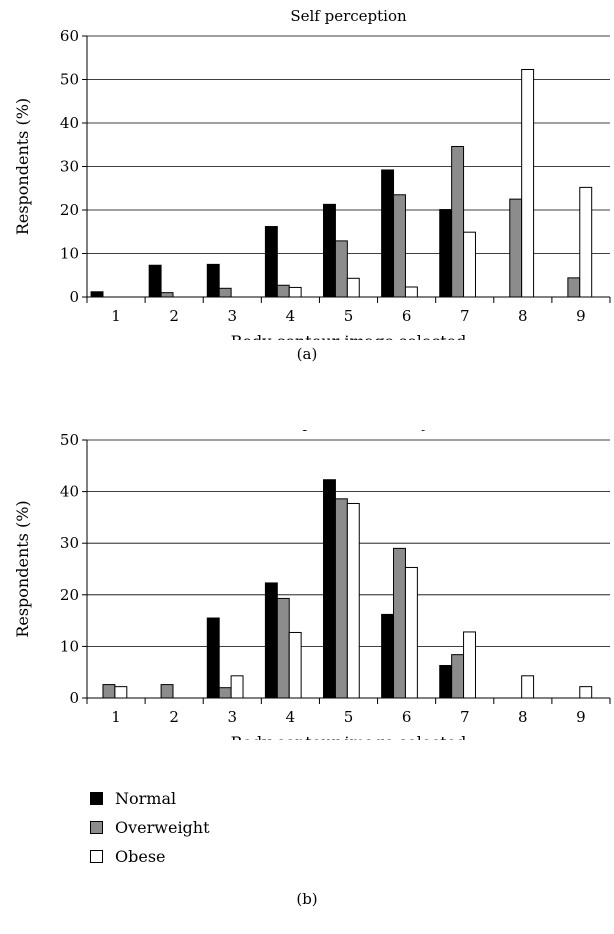 This screenshot has width=614, height=934. I want to click on caption-b: (b), so click(307, 899).